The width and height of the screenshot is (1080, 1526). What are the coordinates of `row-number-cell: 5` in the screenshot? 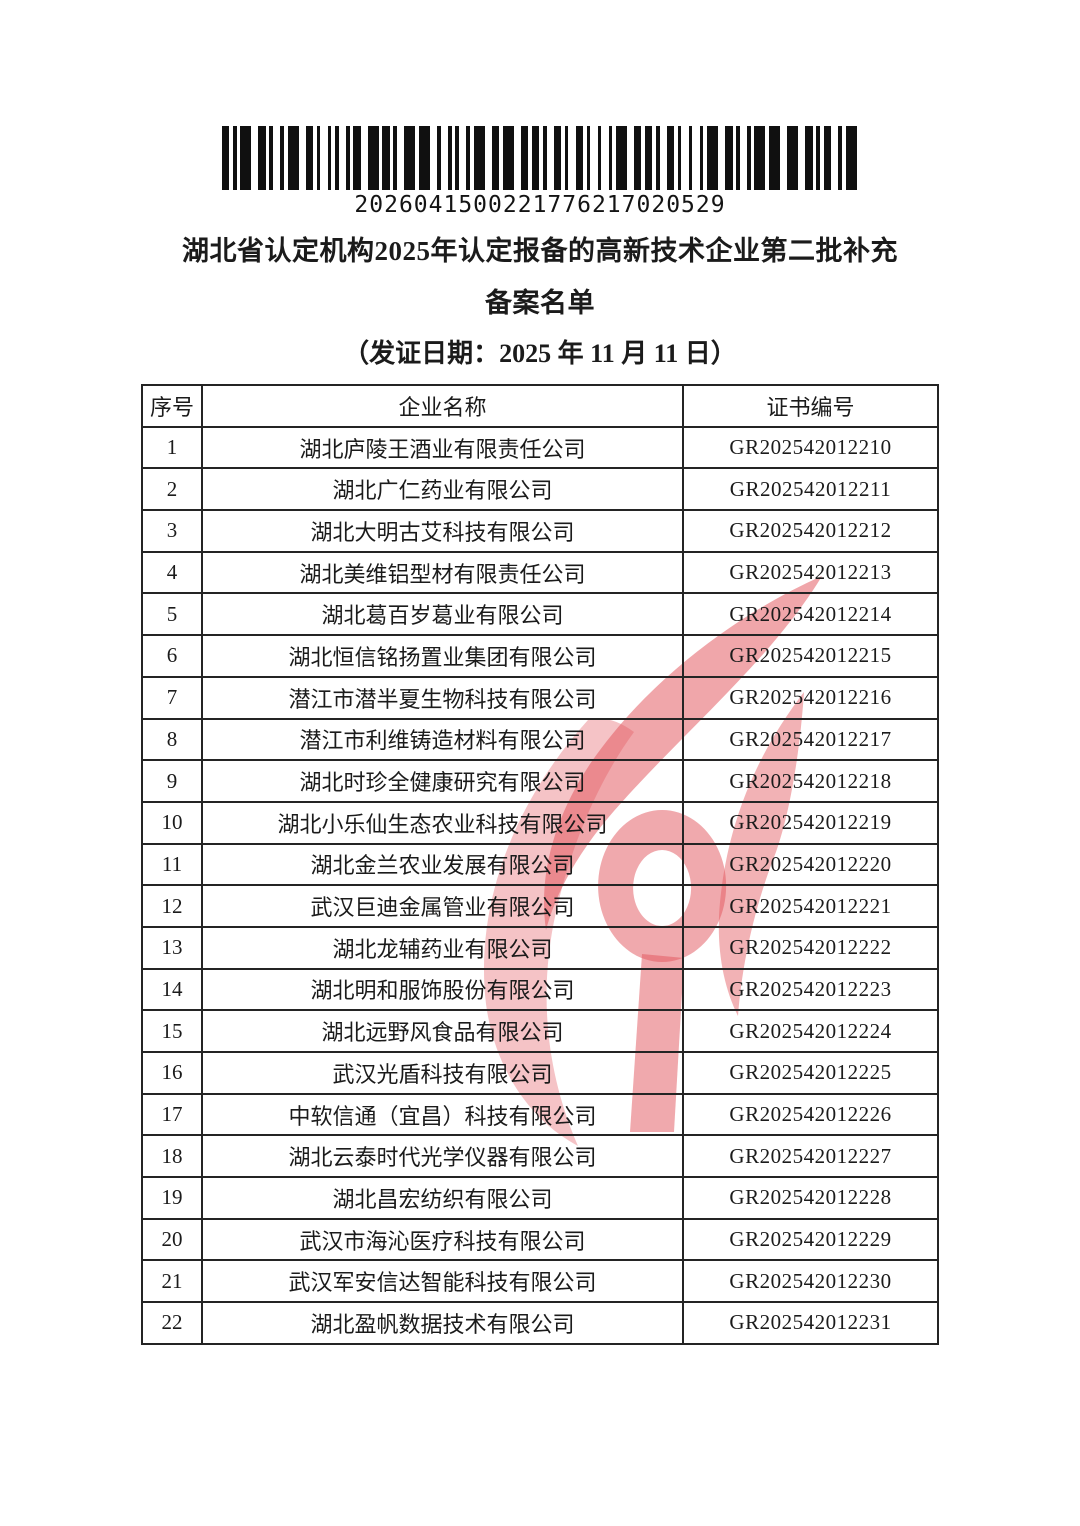 It's located at (172, 614).